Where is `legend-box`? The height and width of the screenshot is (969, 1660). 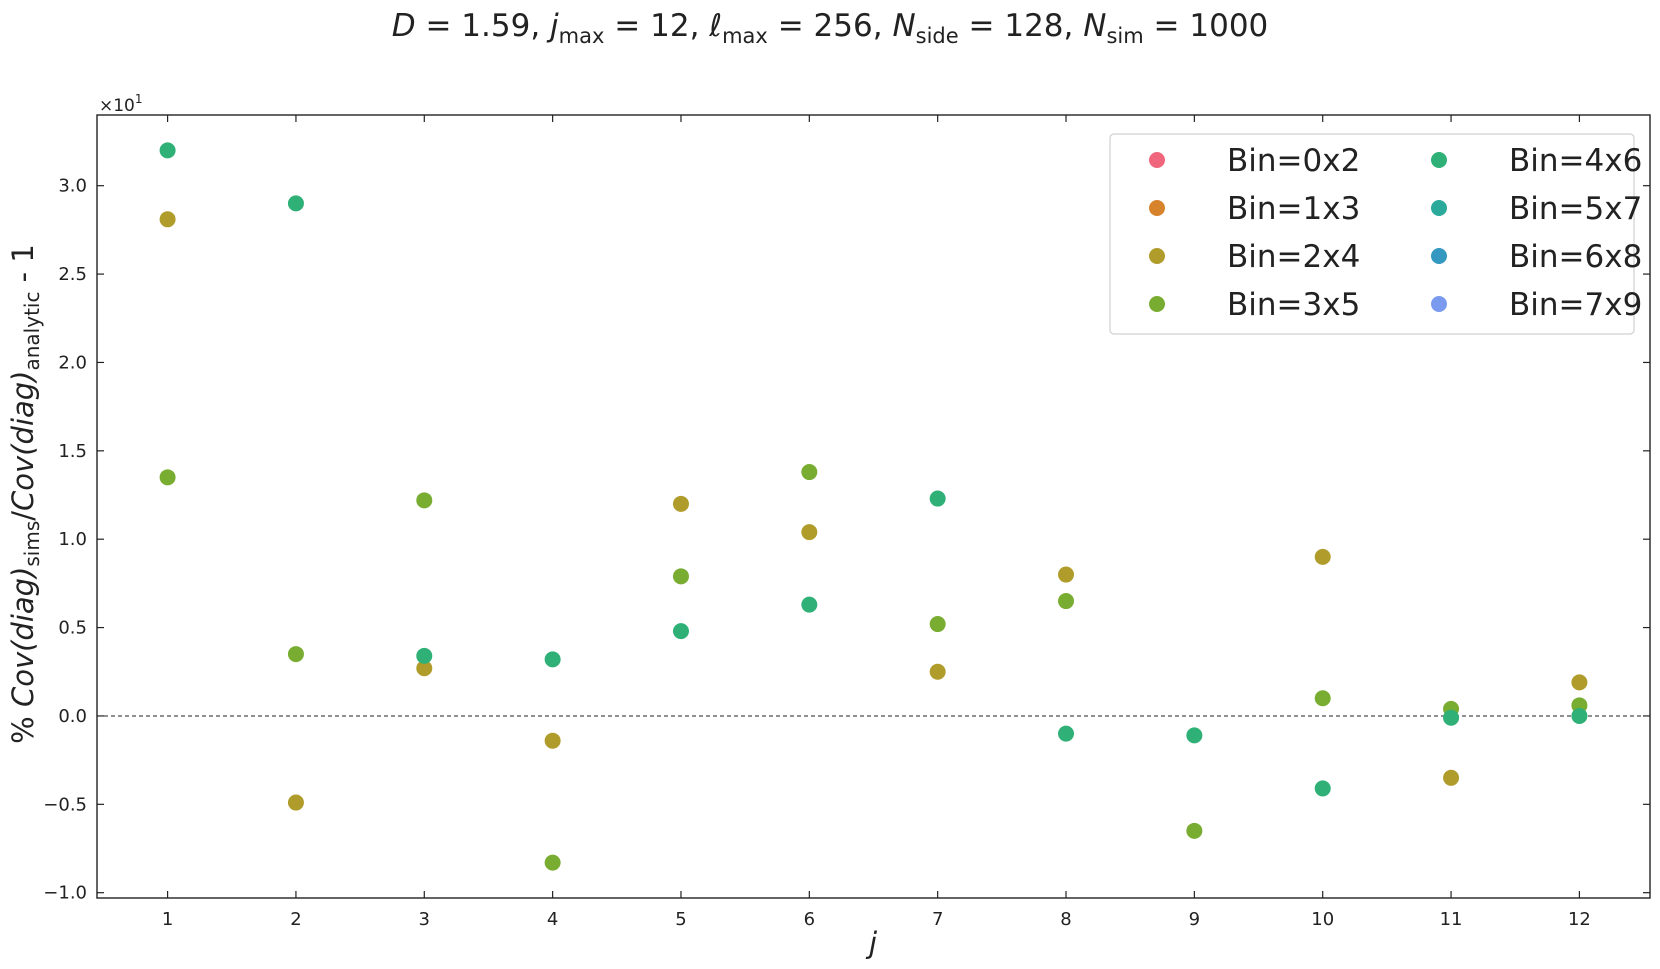
legend-box is located at coordinates (1372, 234).